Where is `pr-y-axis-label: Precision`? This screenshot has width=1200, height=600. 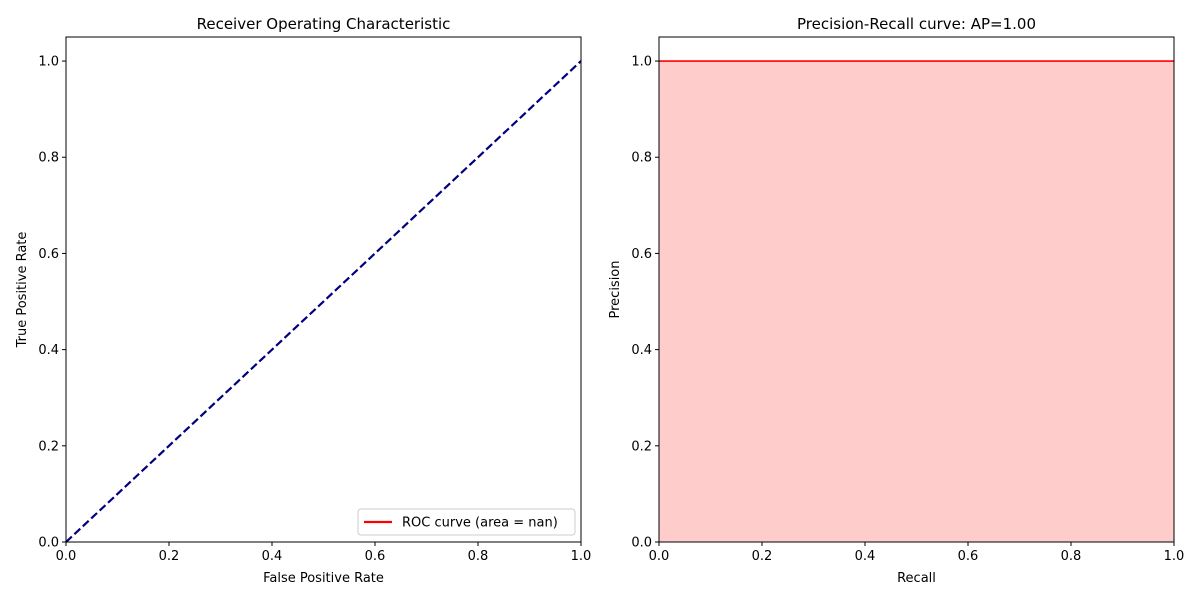
pr-y-axis-label: Precision is located at coordinates (615, 289).